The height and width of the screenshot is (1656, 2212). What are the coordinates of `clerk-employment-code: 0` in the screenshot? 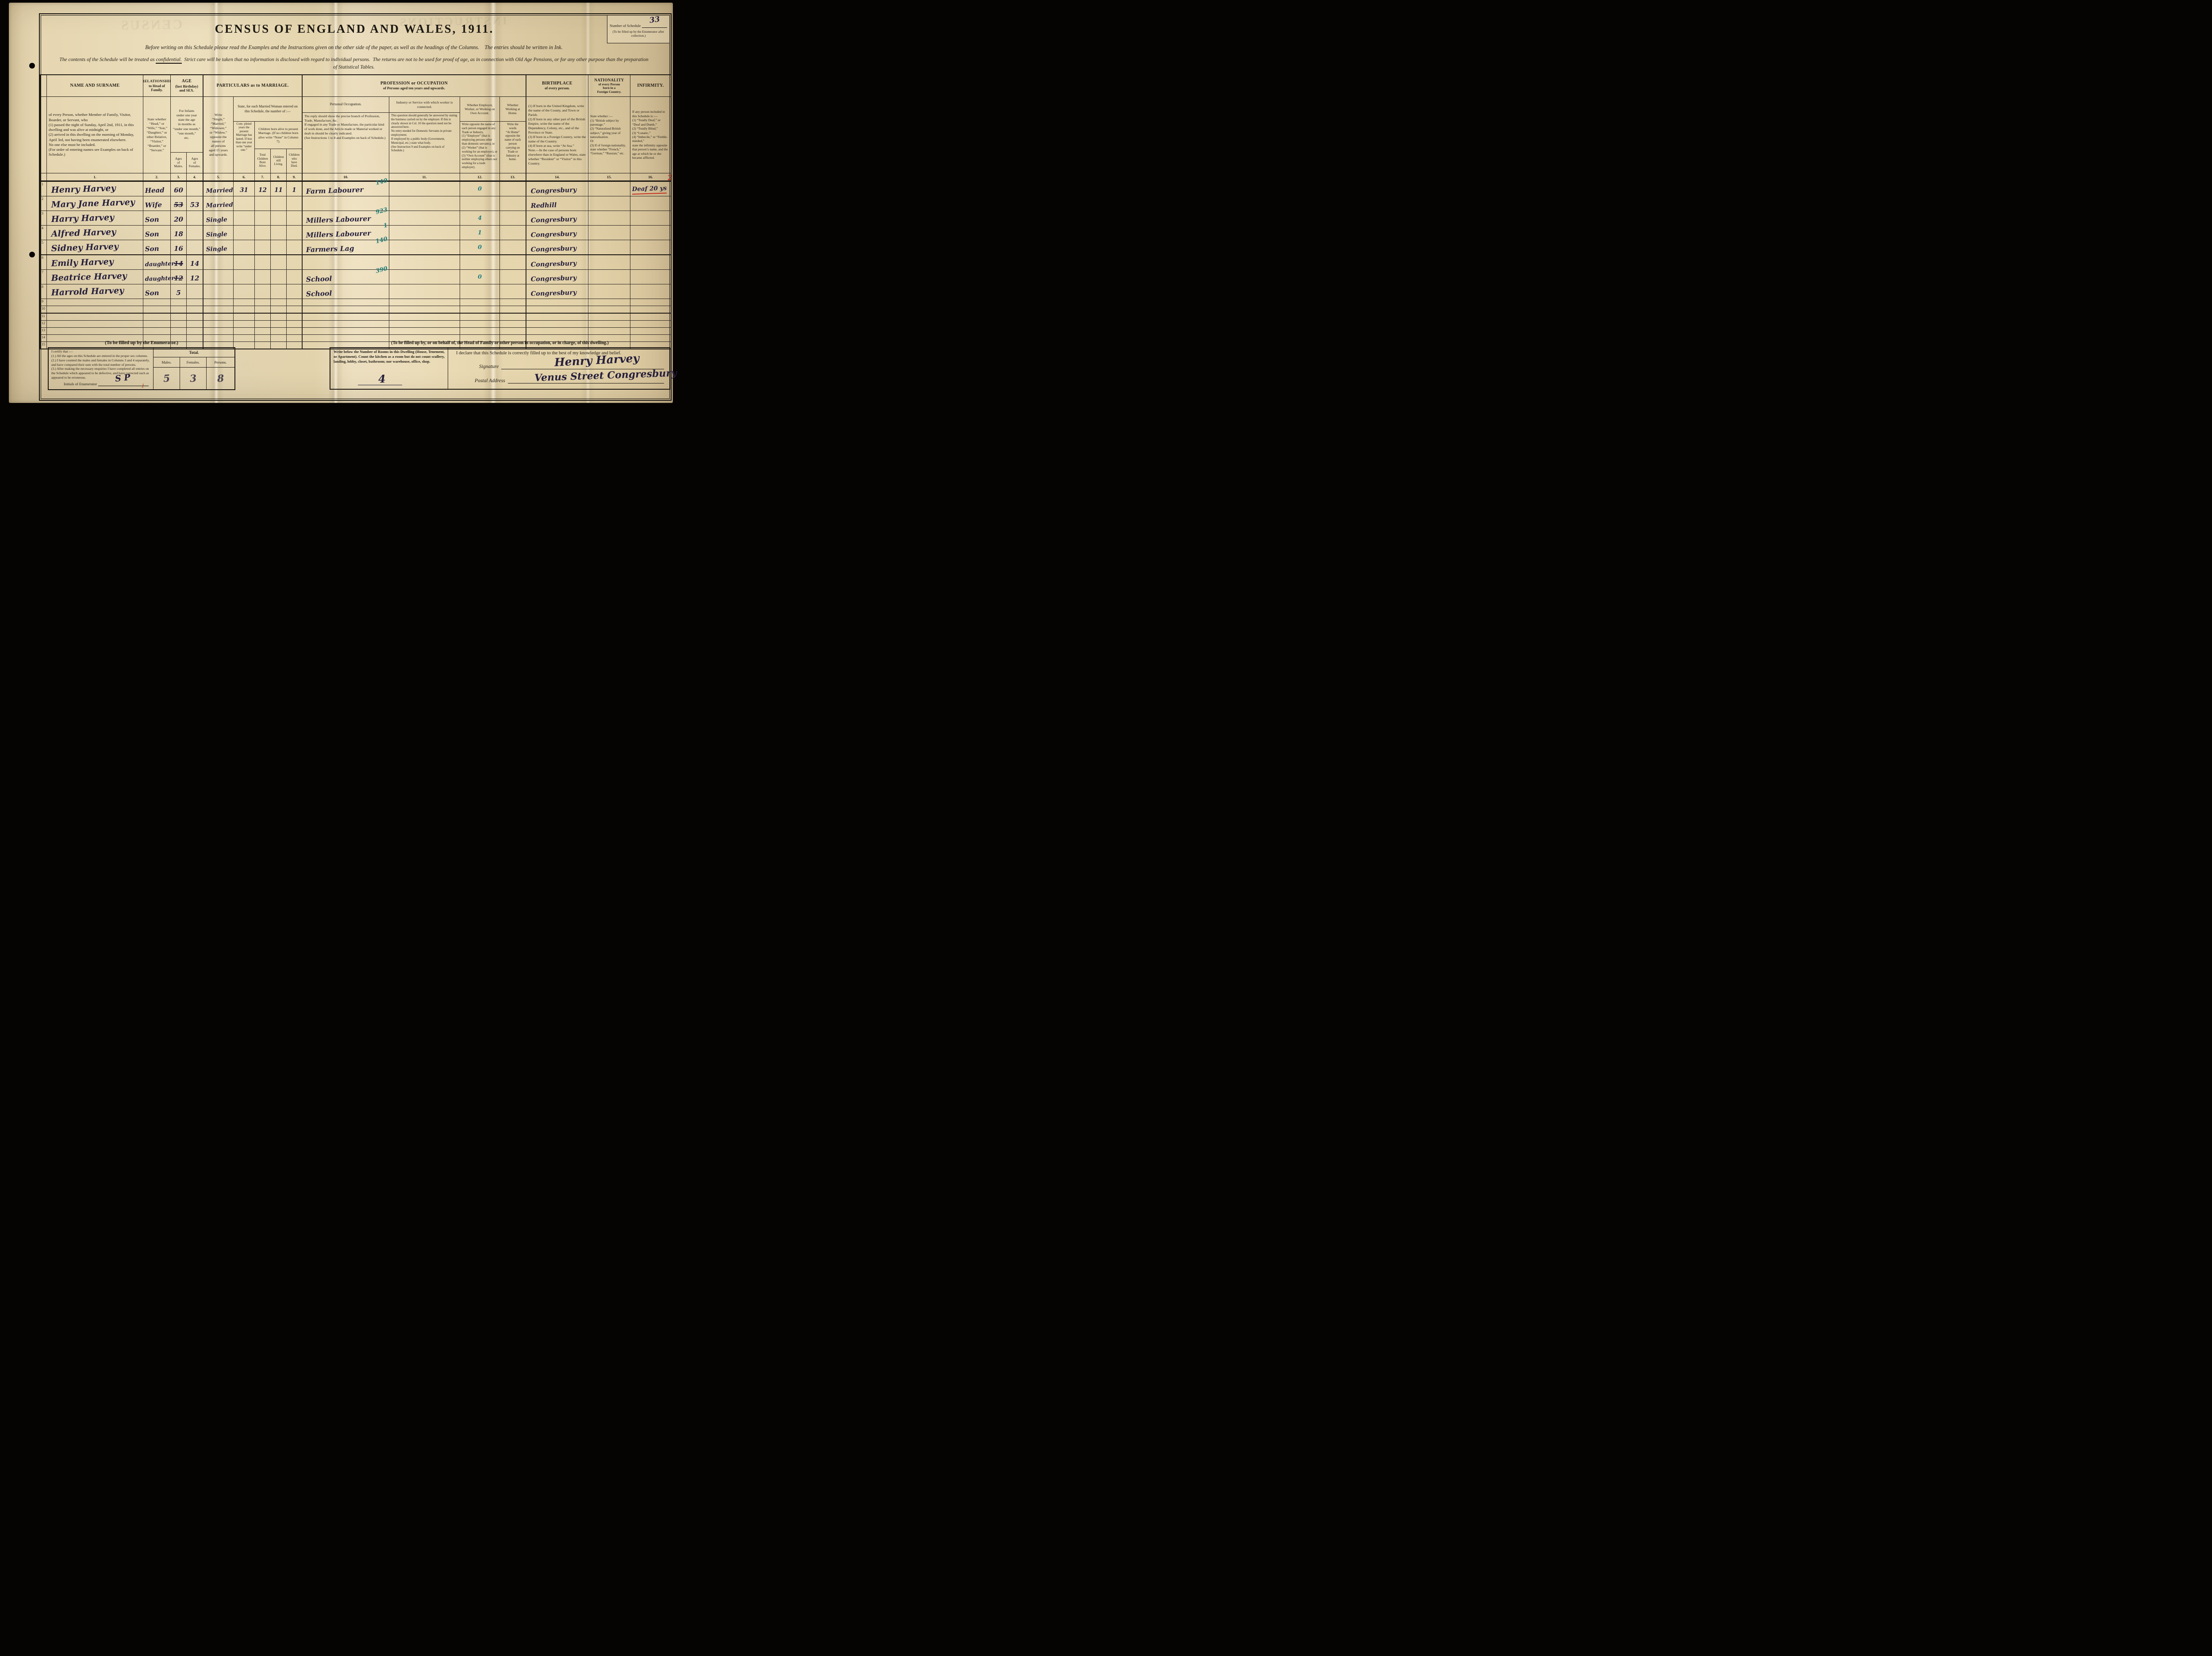 It's located at (479, 247).